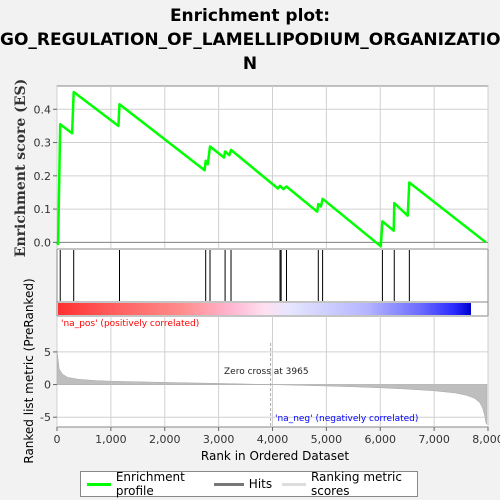  I want to click on x-axis-label: Rank in Ordered Dataset, so click(275, 456).